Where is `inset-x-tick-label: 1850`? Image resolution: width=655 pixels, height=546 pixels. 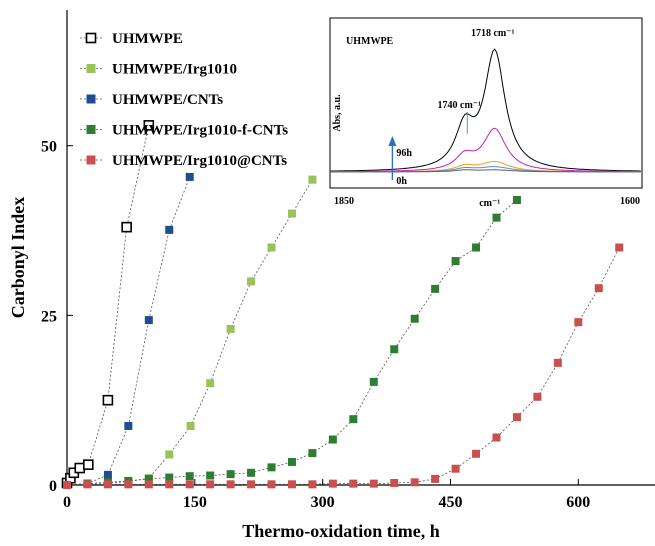 inset-x-tick-label: 1850 is located at coordinates (344, 201).